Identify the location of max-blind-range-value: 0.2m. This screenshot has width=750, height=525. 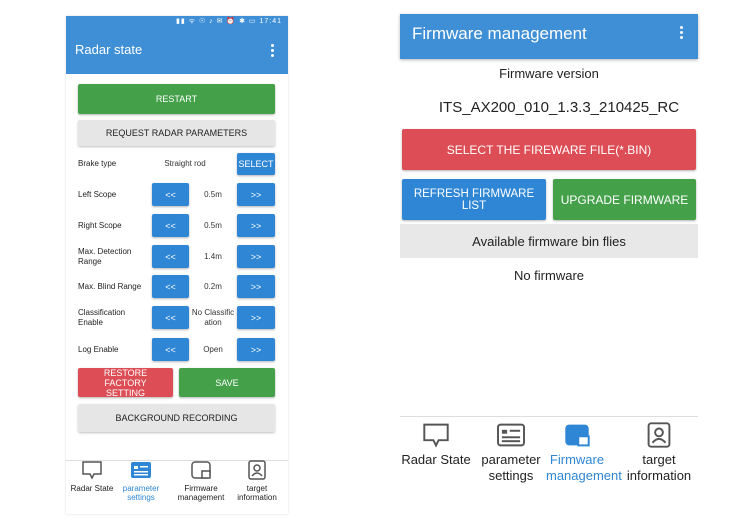
(213, 286).